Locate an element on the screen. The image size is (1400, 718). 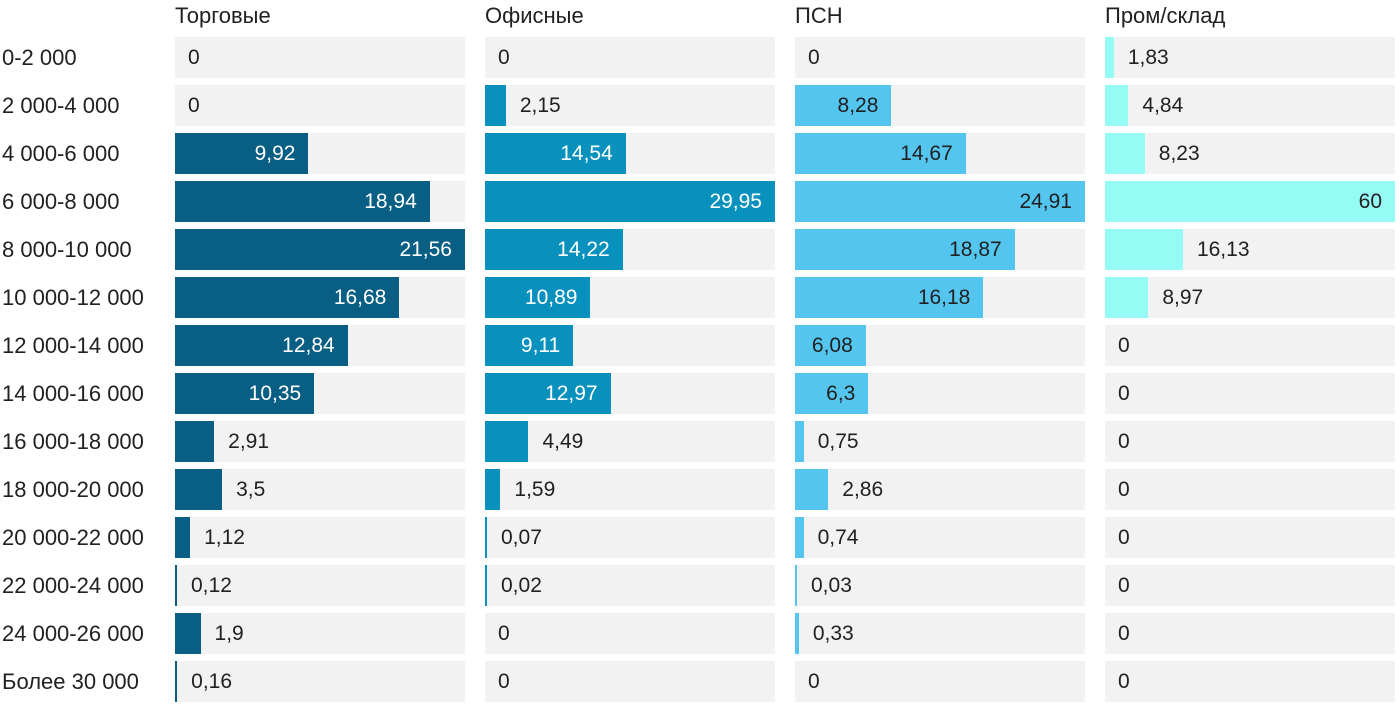
category-label: 14 000-16 000 is located at coordinates (73, 393).